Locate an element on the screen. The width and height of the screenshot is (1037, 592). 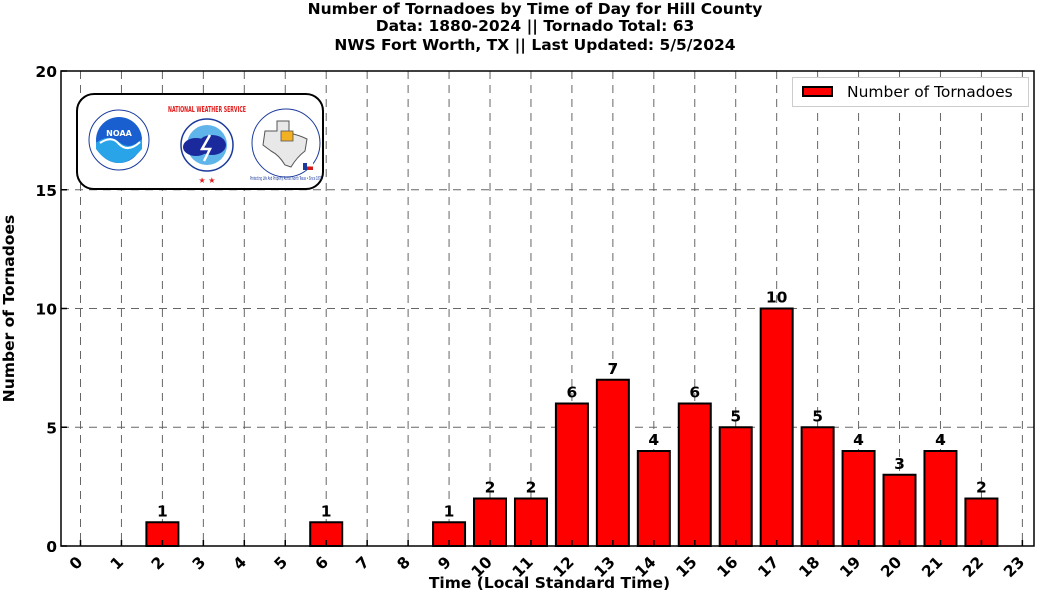
data-label-hour-10: 2 is located at coordinates (490, 488).